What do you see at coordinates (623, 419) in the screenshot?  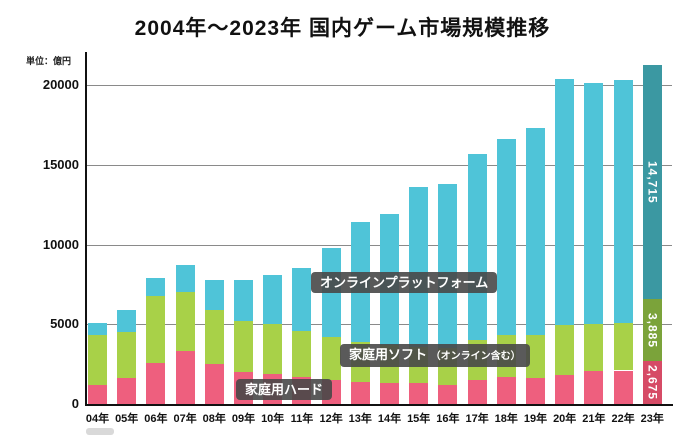 I see `x-tick-label-22年: 22年` at bounding box center [623, 419].